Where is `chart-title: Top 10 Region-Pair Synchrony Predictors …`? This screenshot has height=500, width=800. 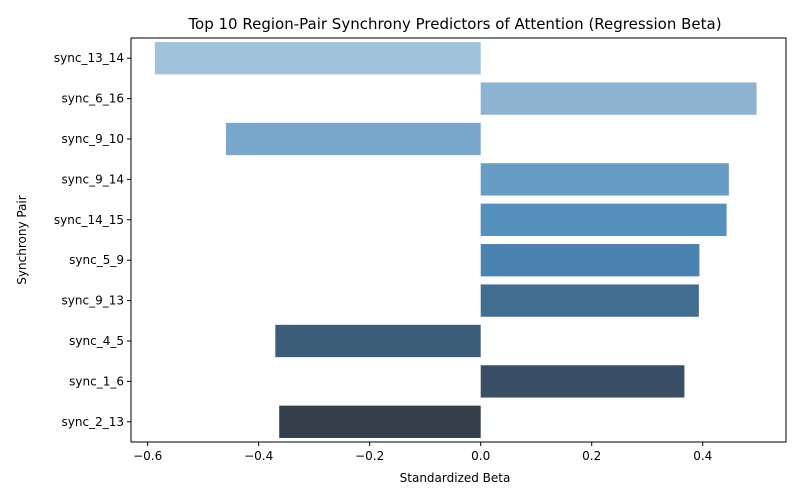
chart-title: Top 10 Region-Pair Synchrony Predictors … is located at coordinates (454, 24).